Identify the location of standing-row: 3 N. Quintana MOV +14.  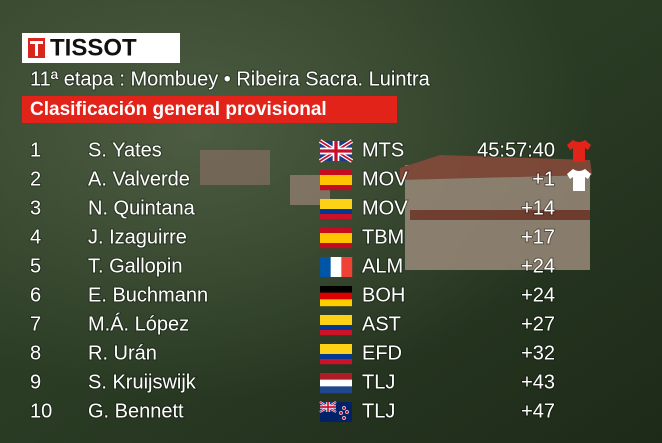
(292, 208).